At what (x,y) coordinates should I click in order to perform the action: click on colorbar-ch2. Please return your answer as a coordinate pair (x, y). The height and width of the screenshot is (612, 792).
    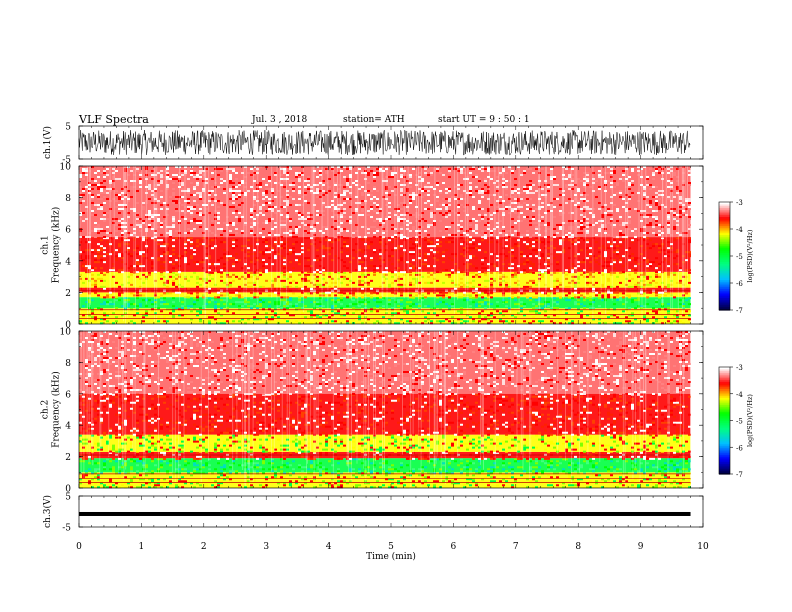
    Looking at the image, I should click on (725, 420).